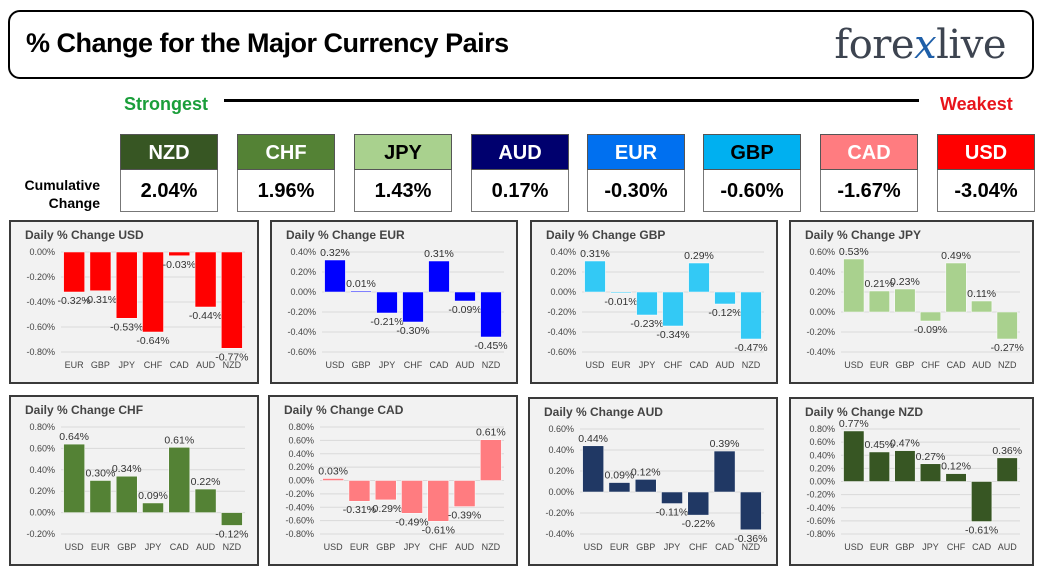 This screenshot has width=1045, height=581. I want to click on currency-box-cad: CAD -1.67%, so click(869, 173).